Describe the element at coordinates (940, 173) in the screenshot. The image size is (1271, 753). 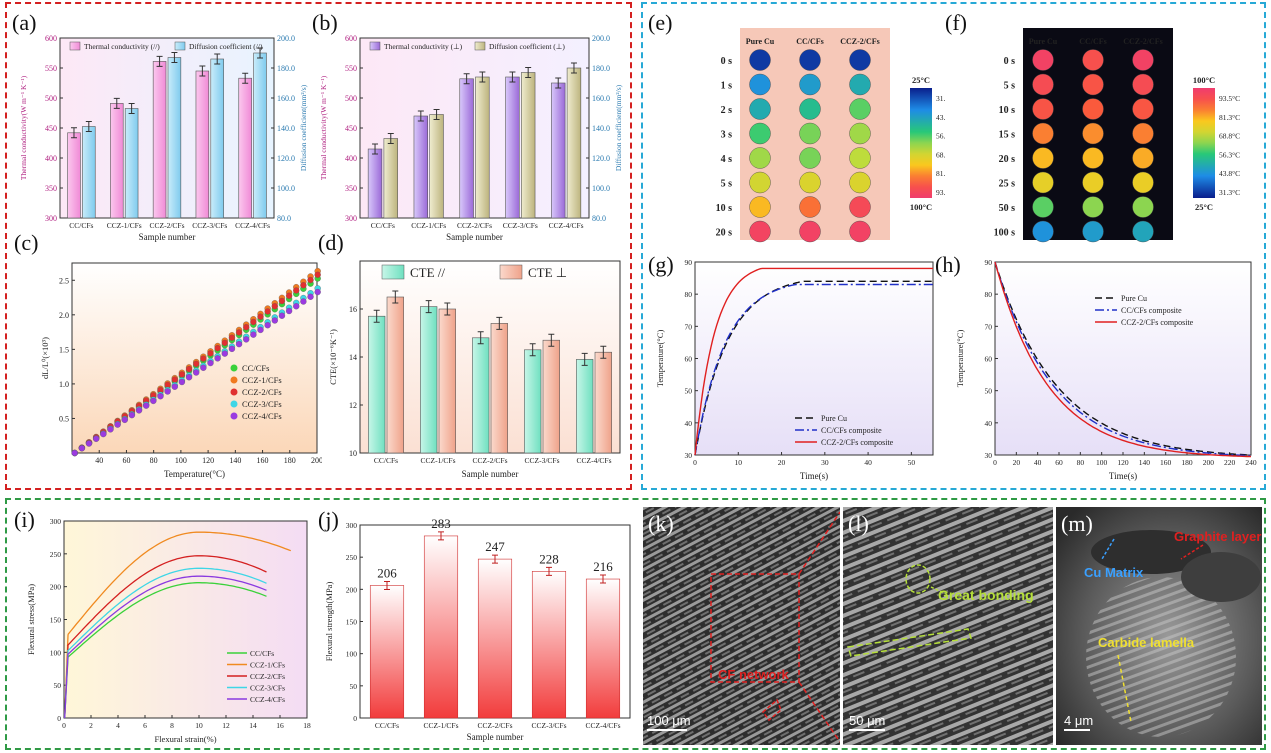
I see `svg-e-scale-tick-4: 81.3°C` at that location.